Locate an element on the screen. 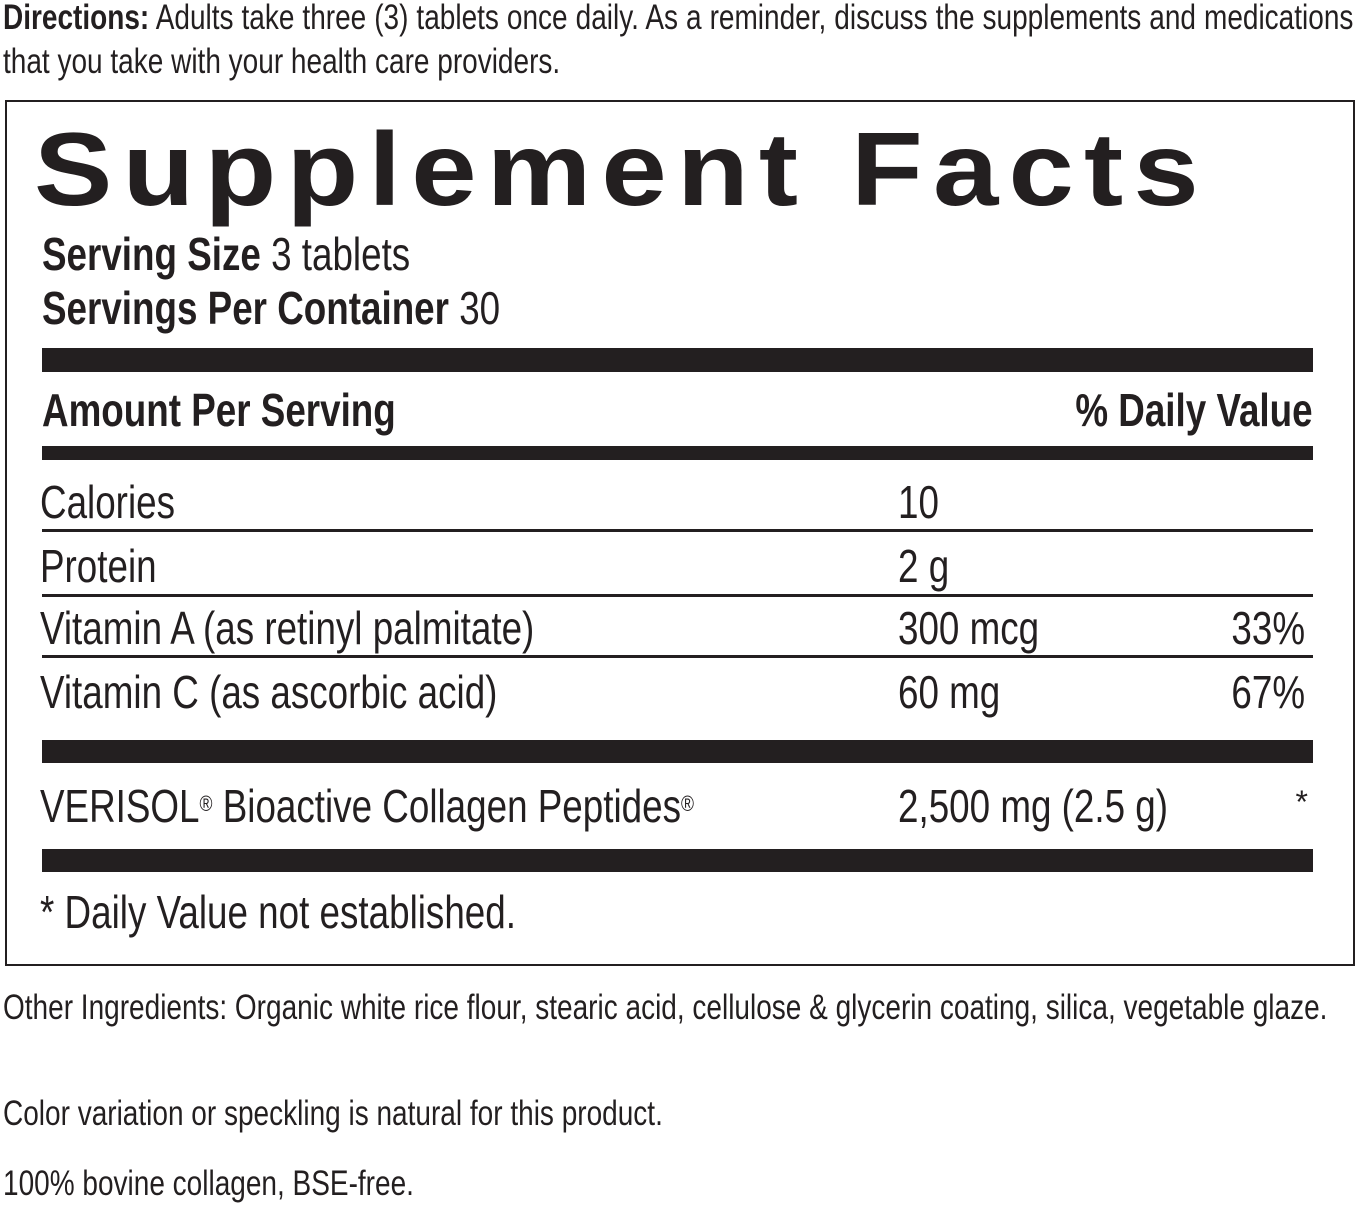 This screenshot has height=1208, width=1358. nutrient-amount: 300 mcg is located at coordinates (969, 628).